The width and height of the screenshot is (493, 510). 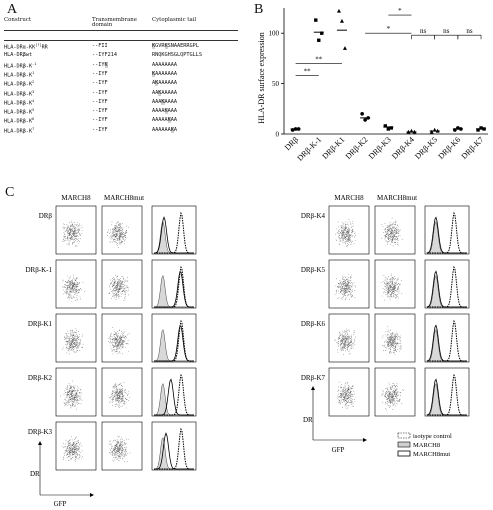 What do you see at coordinates (164, 111) in the screenshot?
I see `cytoplasmic-seq: AAAAKAAA` at bounding box center [164, 111].